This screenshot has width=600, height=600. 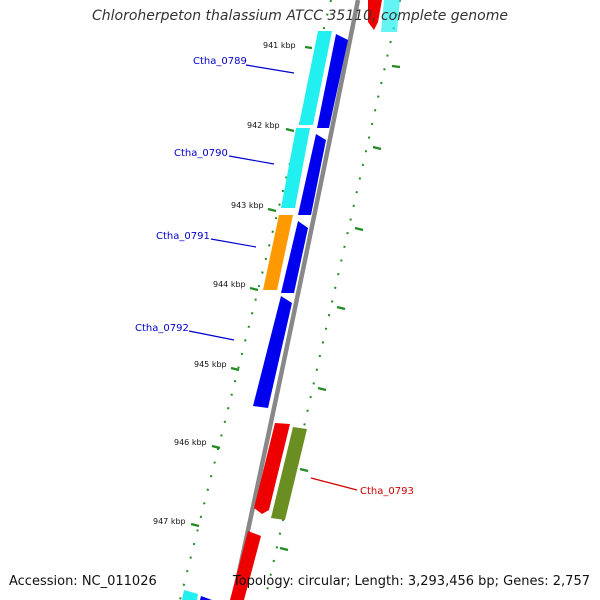 I want to click on gene-label-ctha-0793: Ctha_0793, so click(x=387, y=491).